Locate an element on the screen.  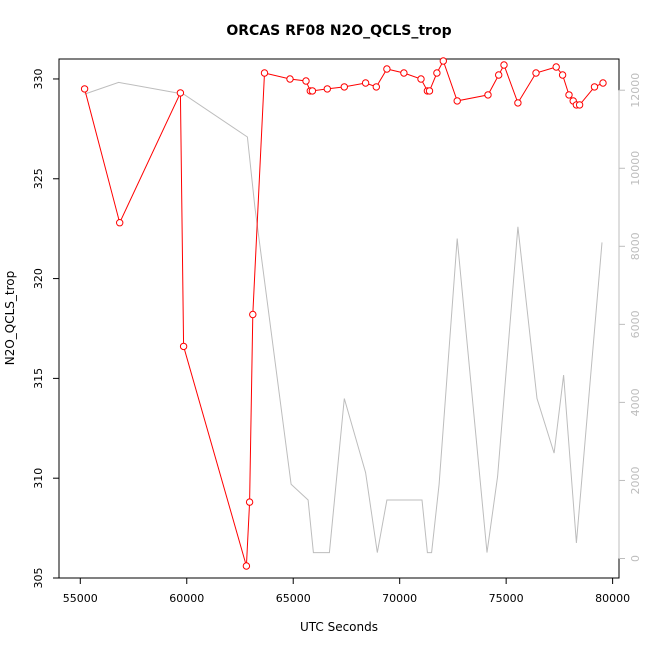
y-tick-label: 320 is located at coordinates (38, 278).